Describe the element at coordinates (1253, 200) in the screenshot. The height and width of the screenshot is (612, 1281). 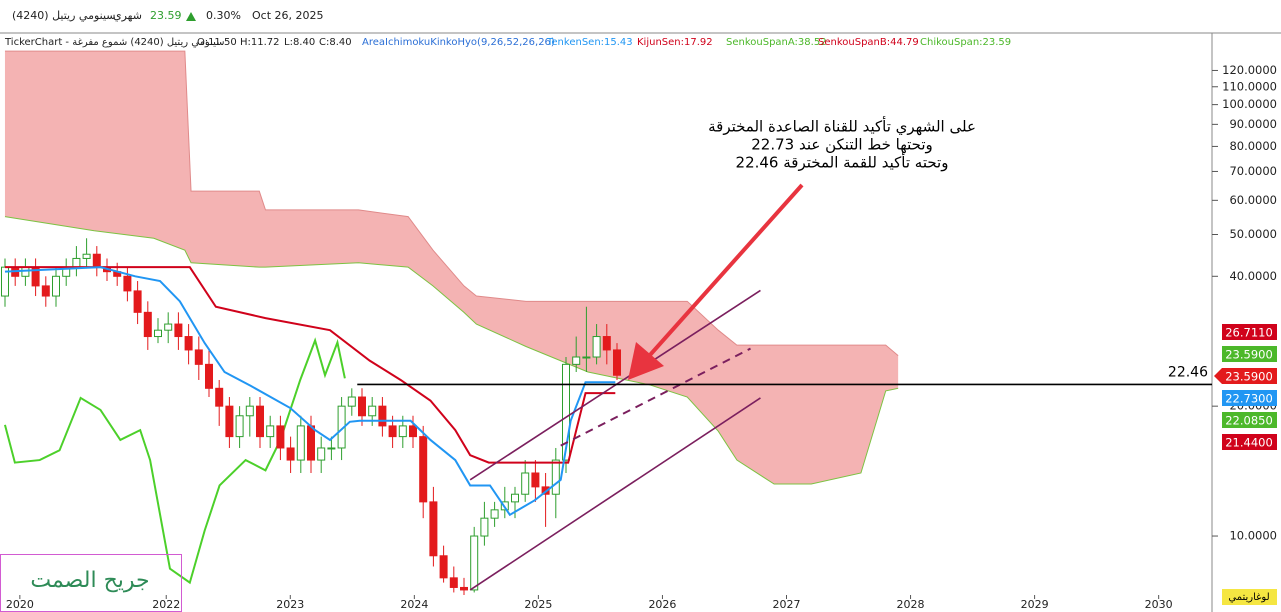
I see `y-tick-label: 60.0000` at that location.